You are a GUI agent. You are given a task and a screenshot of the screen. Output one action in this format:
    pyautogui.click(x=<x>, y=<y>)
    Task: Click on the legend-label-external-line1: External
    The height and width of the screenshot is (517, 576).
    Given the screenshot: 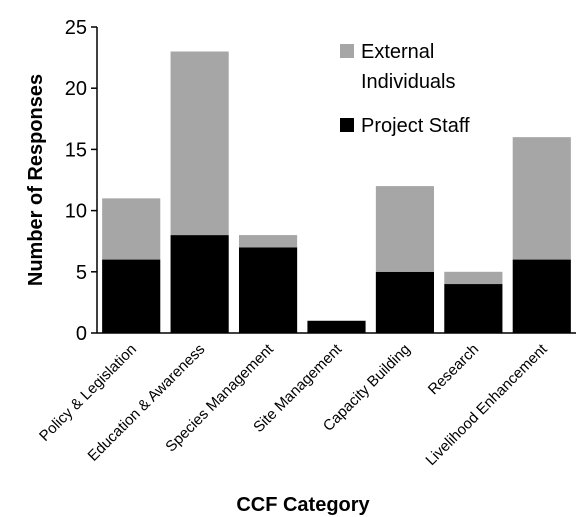 What is the action you would take?
    pyautogui.click(x=397, y=52)
    